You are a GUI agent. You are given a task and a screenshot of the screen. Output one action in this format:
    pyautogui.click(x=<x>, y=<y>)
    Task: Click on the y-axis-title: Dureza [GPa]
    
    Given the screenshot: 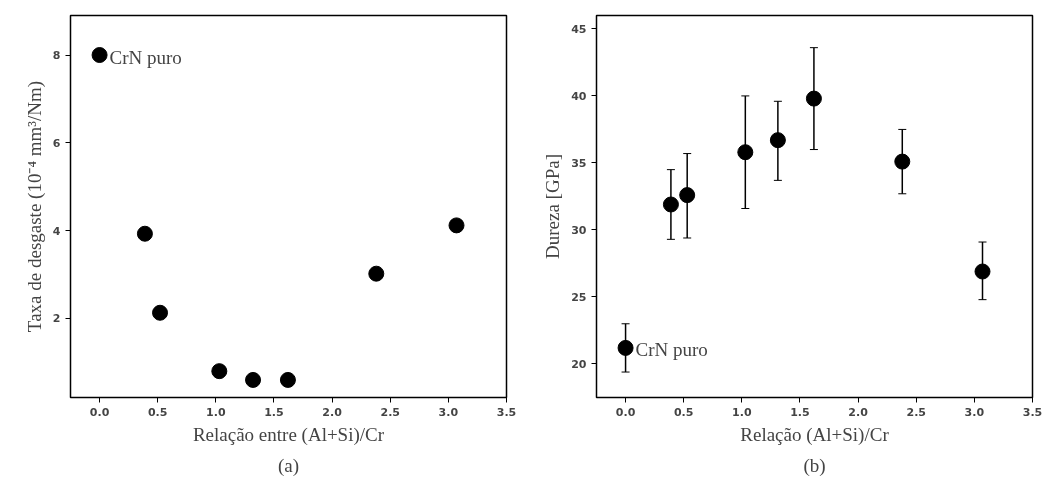 What is the action you would take?
    pyautogui.click(x=553, y=206)
    